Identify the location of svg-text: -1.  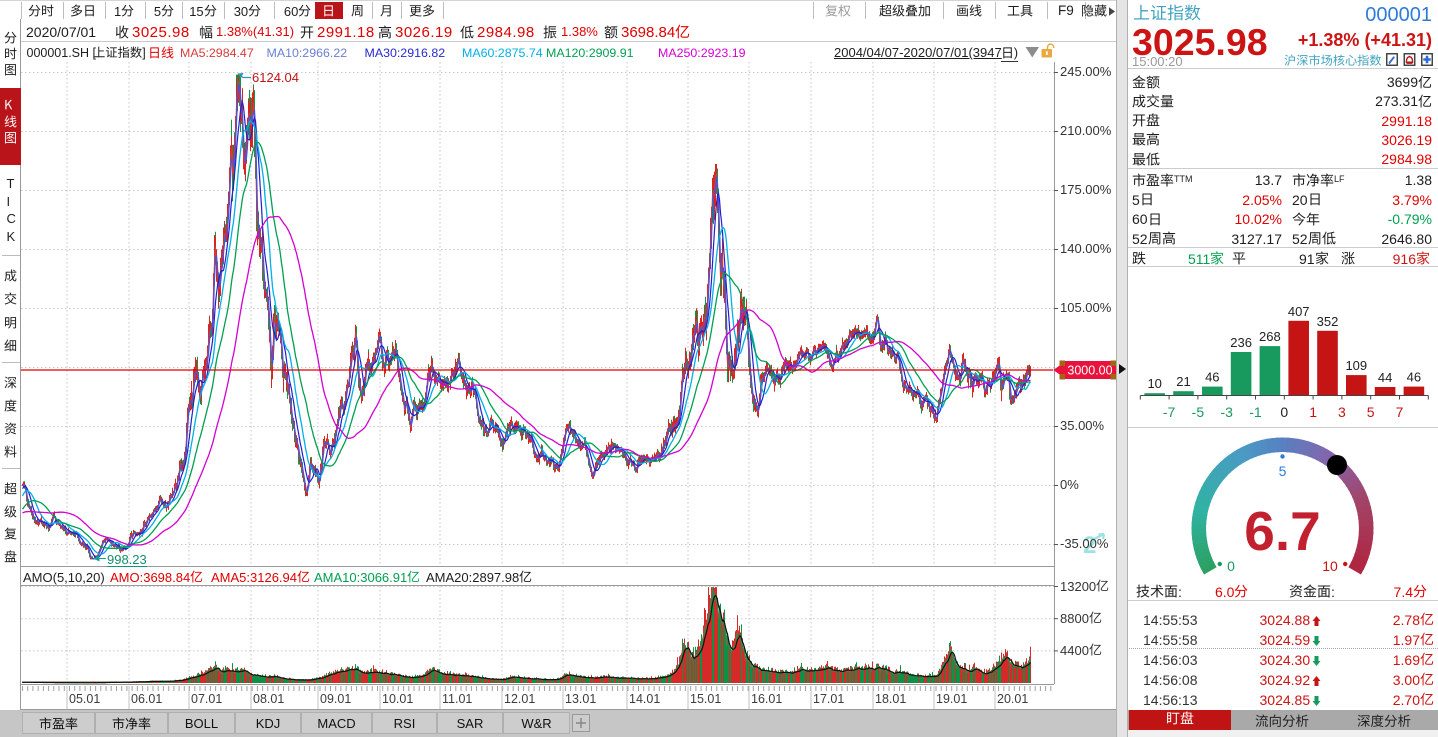
(1255, 412).